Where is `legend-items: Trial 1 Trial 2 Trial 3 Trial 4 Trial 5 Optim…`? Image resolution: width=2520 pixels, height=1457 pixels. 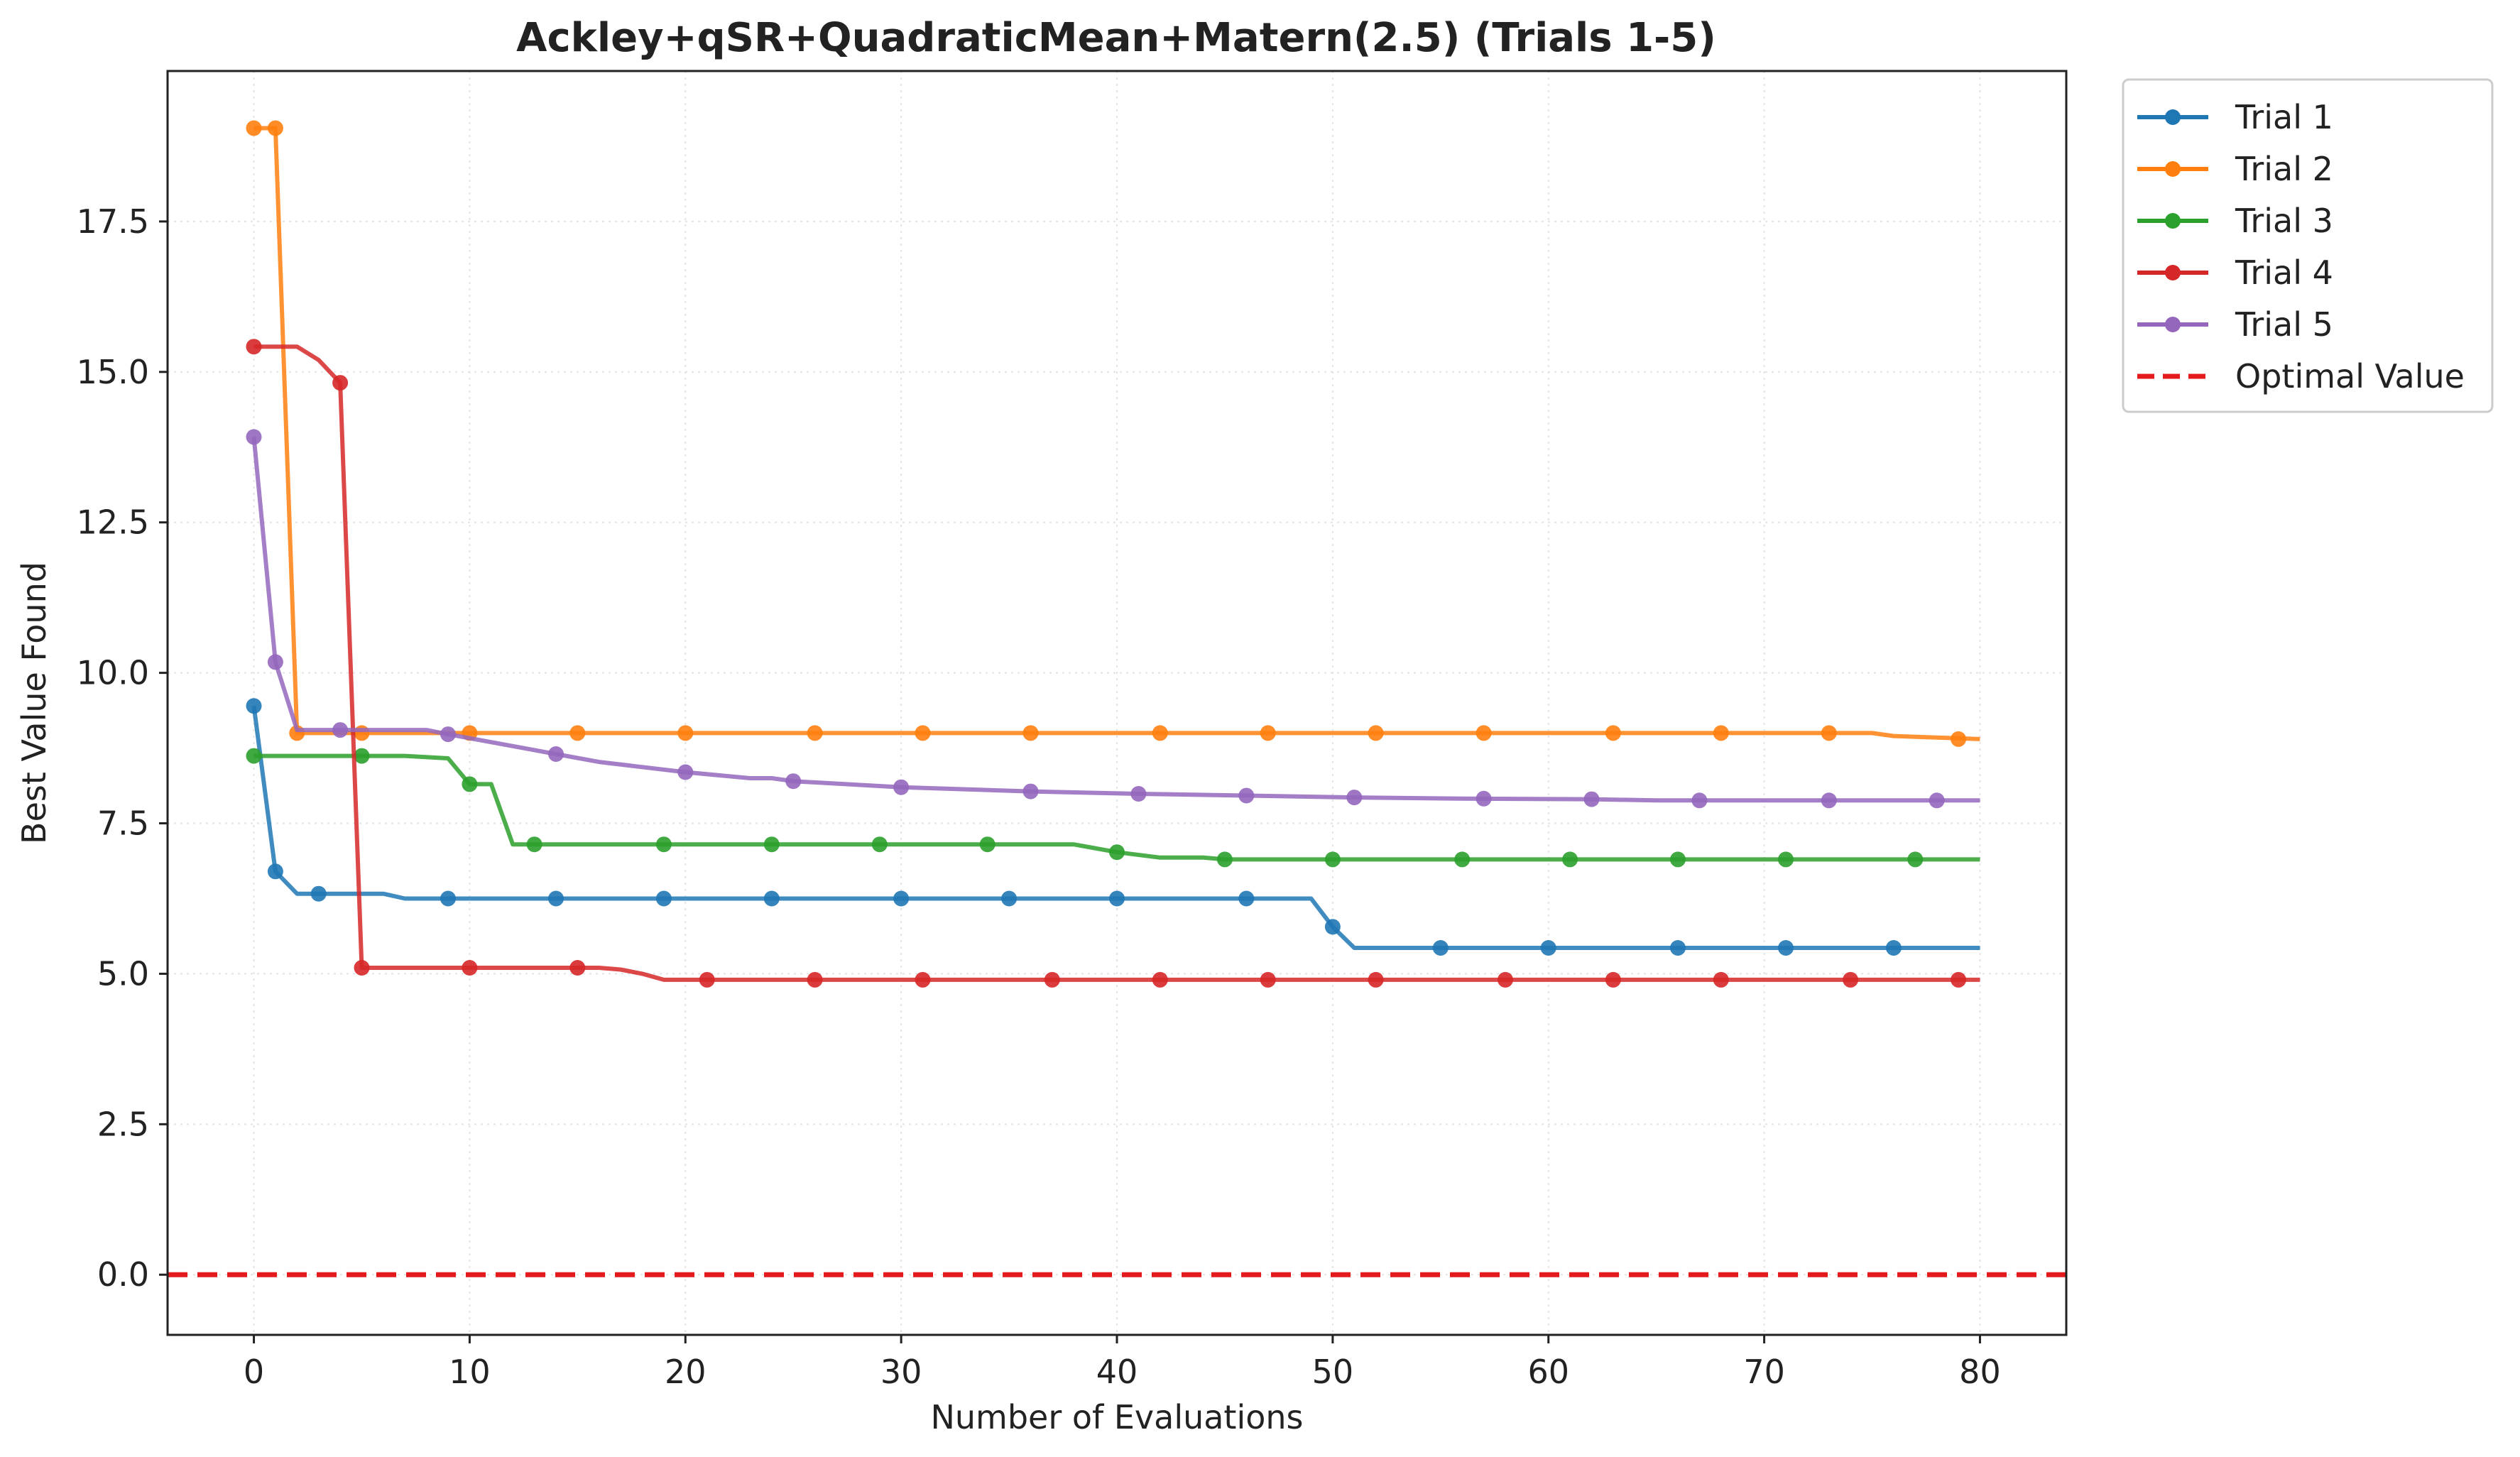
legend-items: Trial 1 Trial 2 Trial 3 Trial 4 Trial 5 Optim… is located at coordinates (2301, 246).